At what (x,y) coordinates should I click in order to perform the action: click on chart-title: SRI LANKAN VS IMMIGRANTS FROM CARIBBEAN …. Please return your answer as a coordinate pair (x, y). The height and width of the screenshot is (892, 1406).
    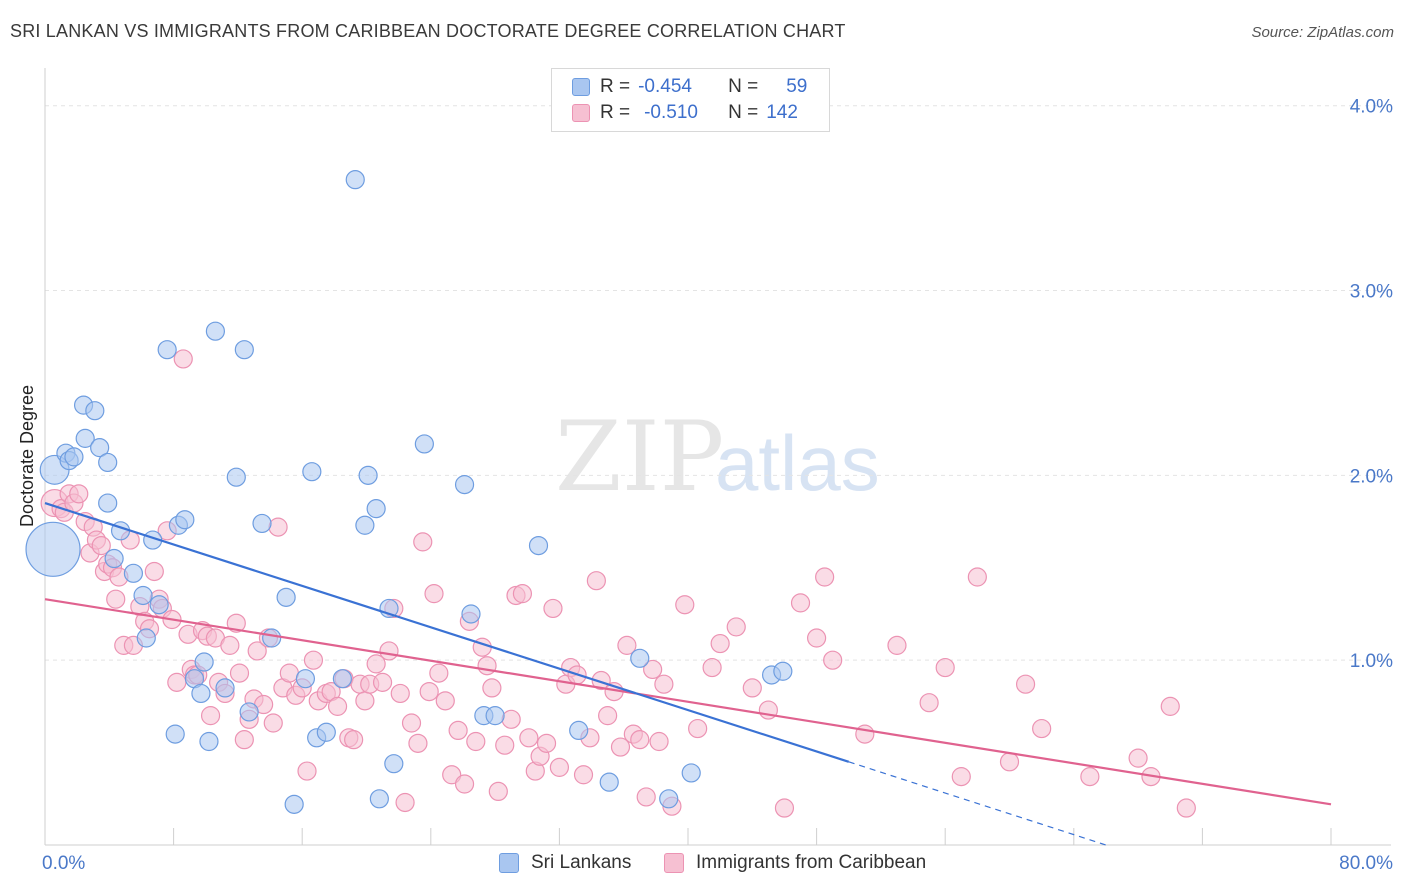
    Looking at the image, I should click on (428, 31).